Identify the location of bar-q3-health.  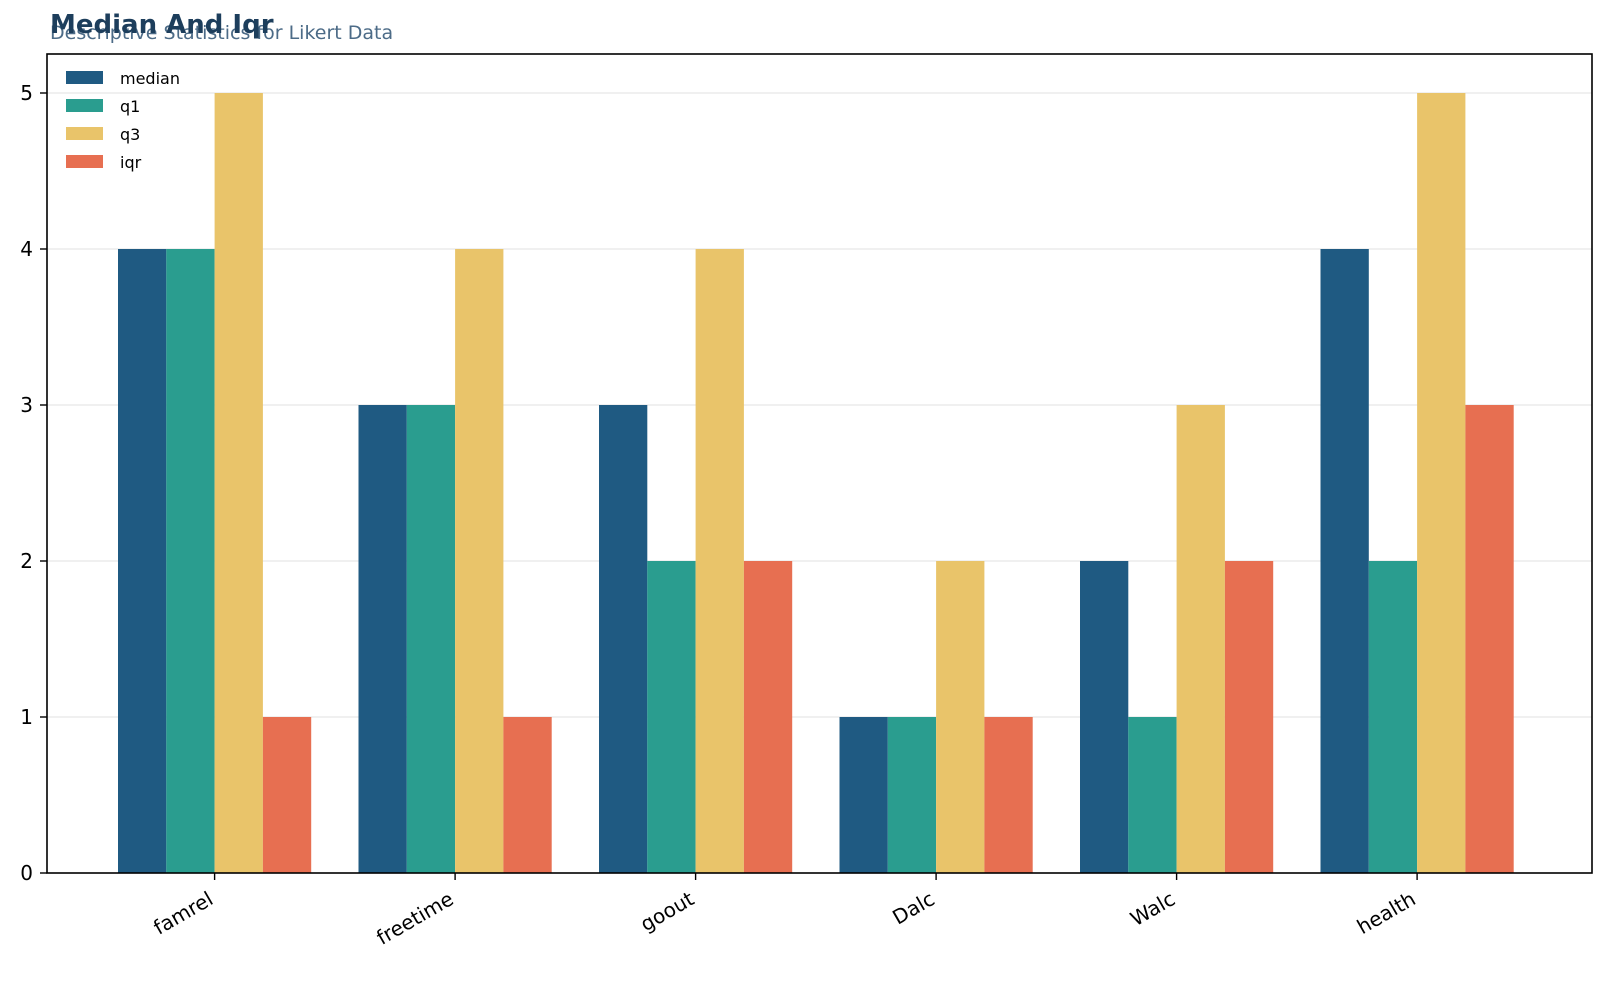
(1441, 483).